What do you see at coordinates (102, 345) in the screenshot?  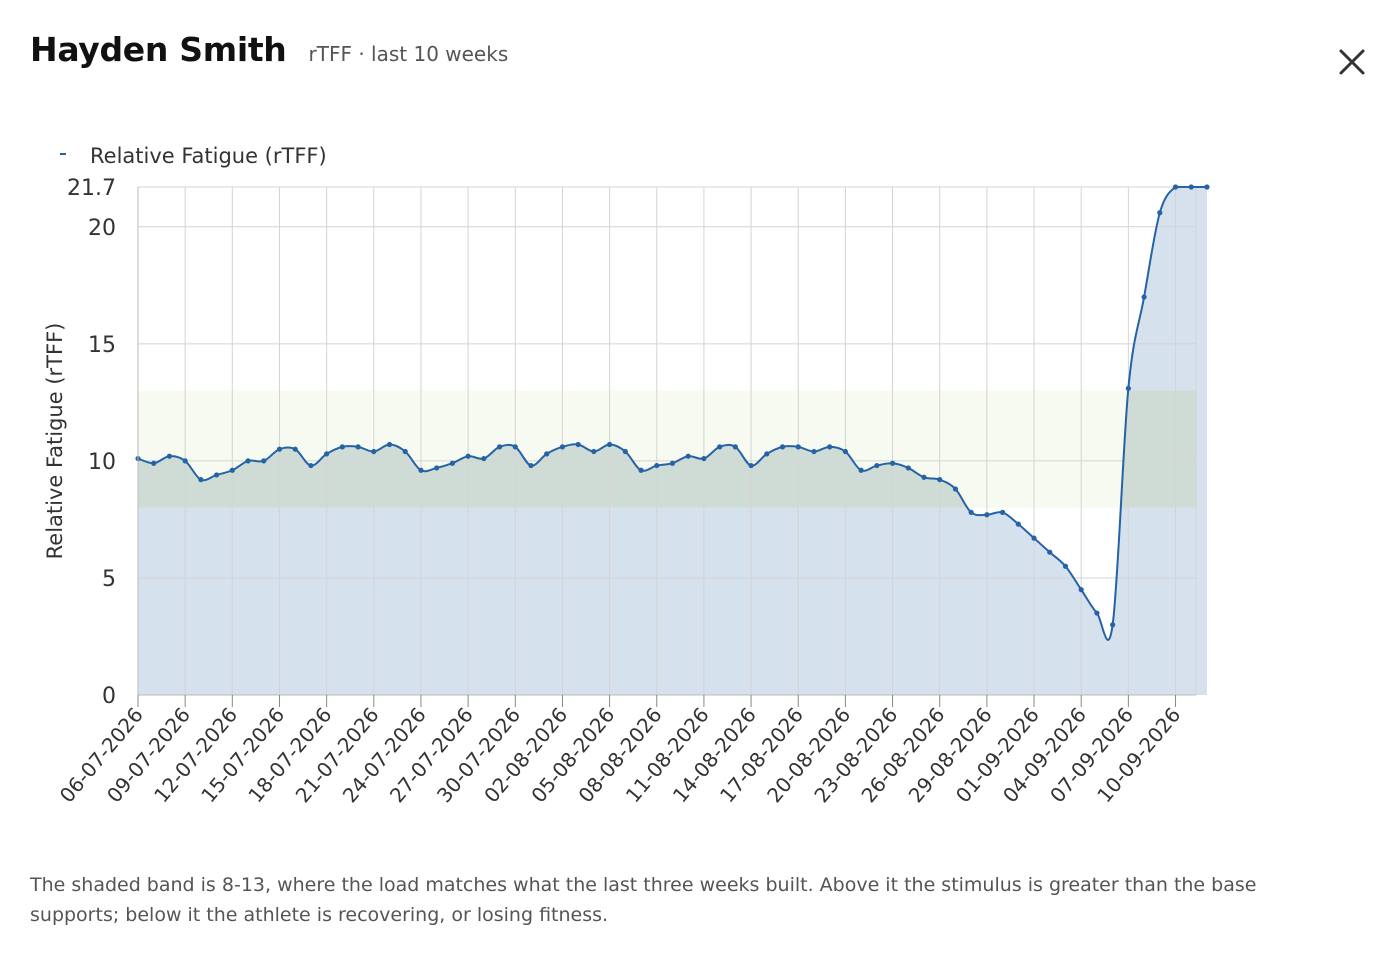 I see `y-tick-label: 15` at bounding box center [102, 345].